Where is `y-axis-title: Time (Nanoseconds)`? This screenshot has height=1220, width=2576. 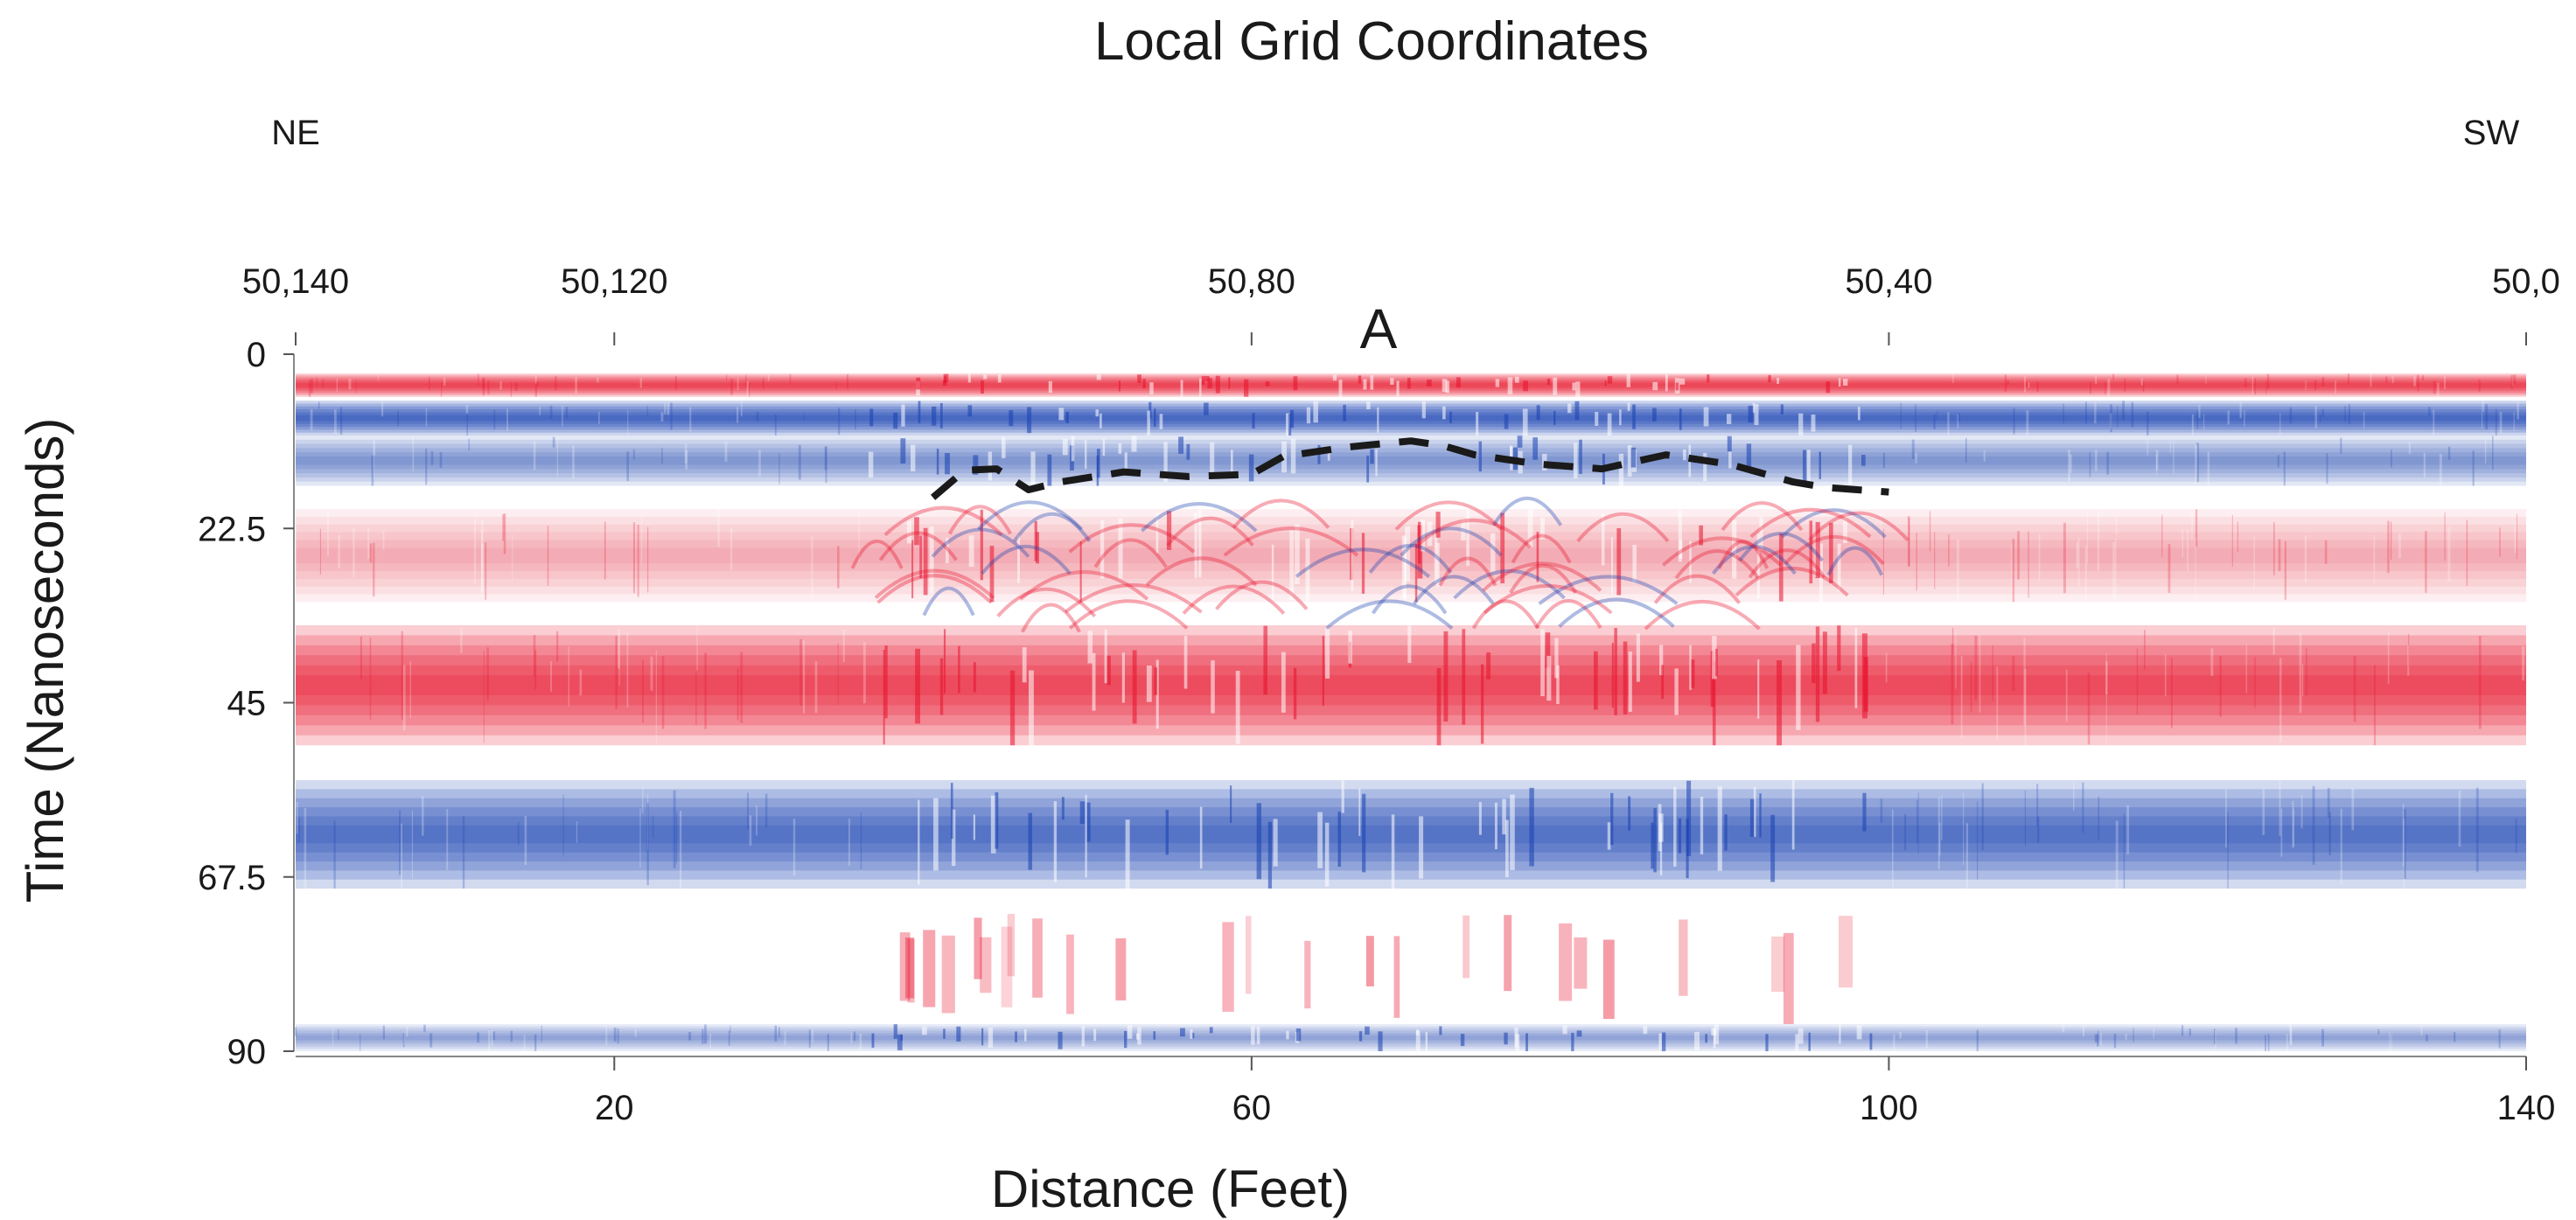 y-axis-title: Time (Nanoseconds) is located at coordinates (45, 660).